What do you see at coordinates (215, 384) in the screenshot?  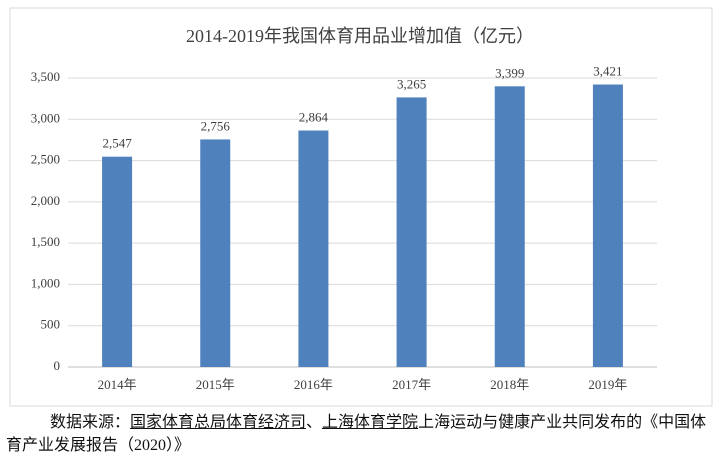 I see `x-tick-label: 2015年` at bounding box center [215, 384].